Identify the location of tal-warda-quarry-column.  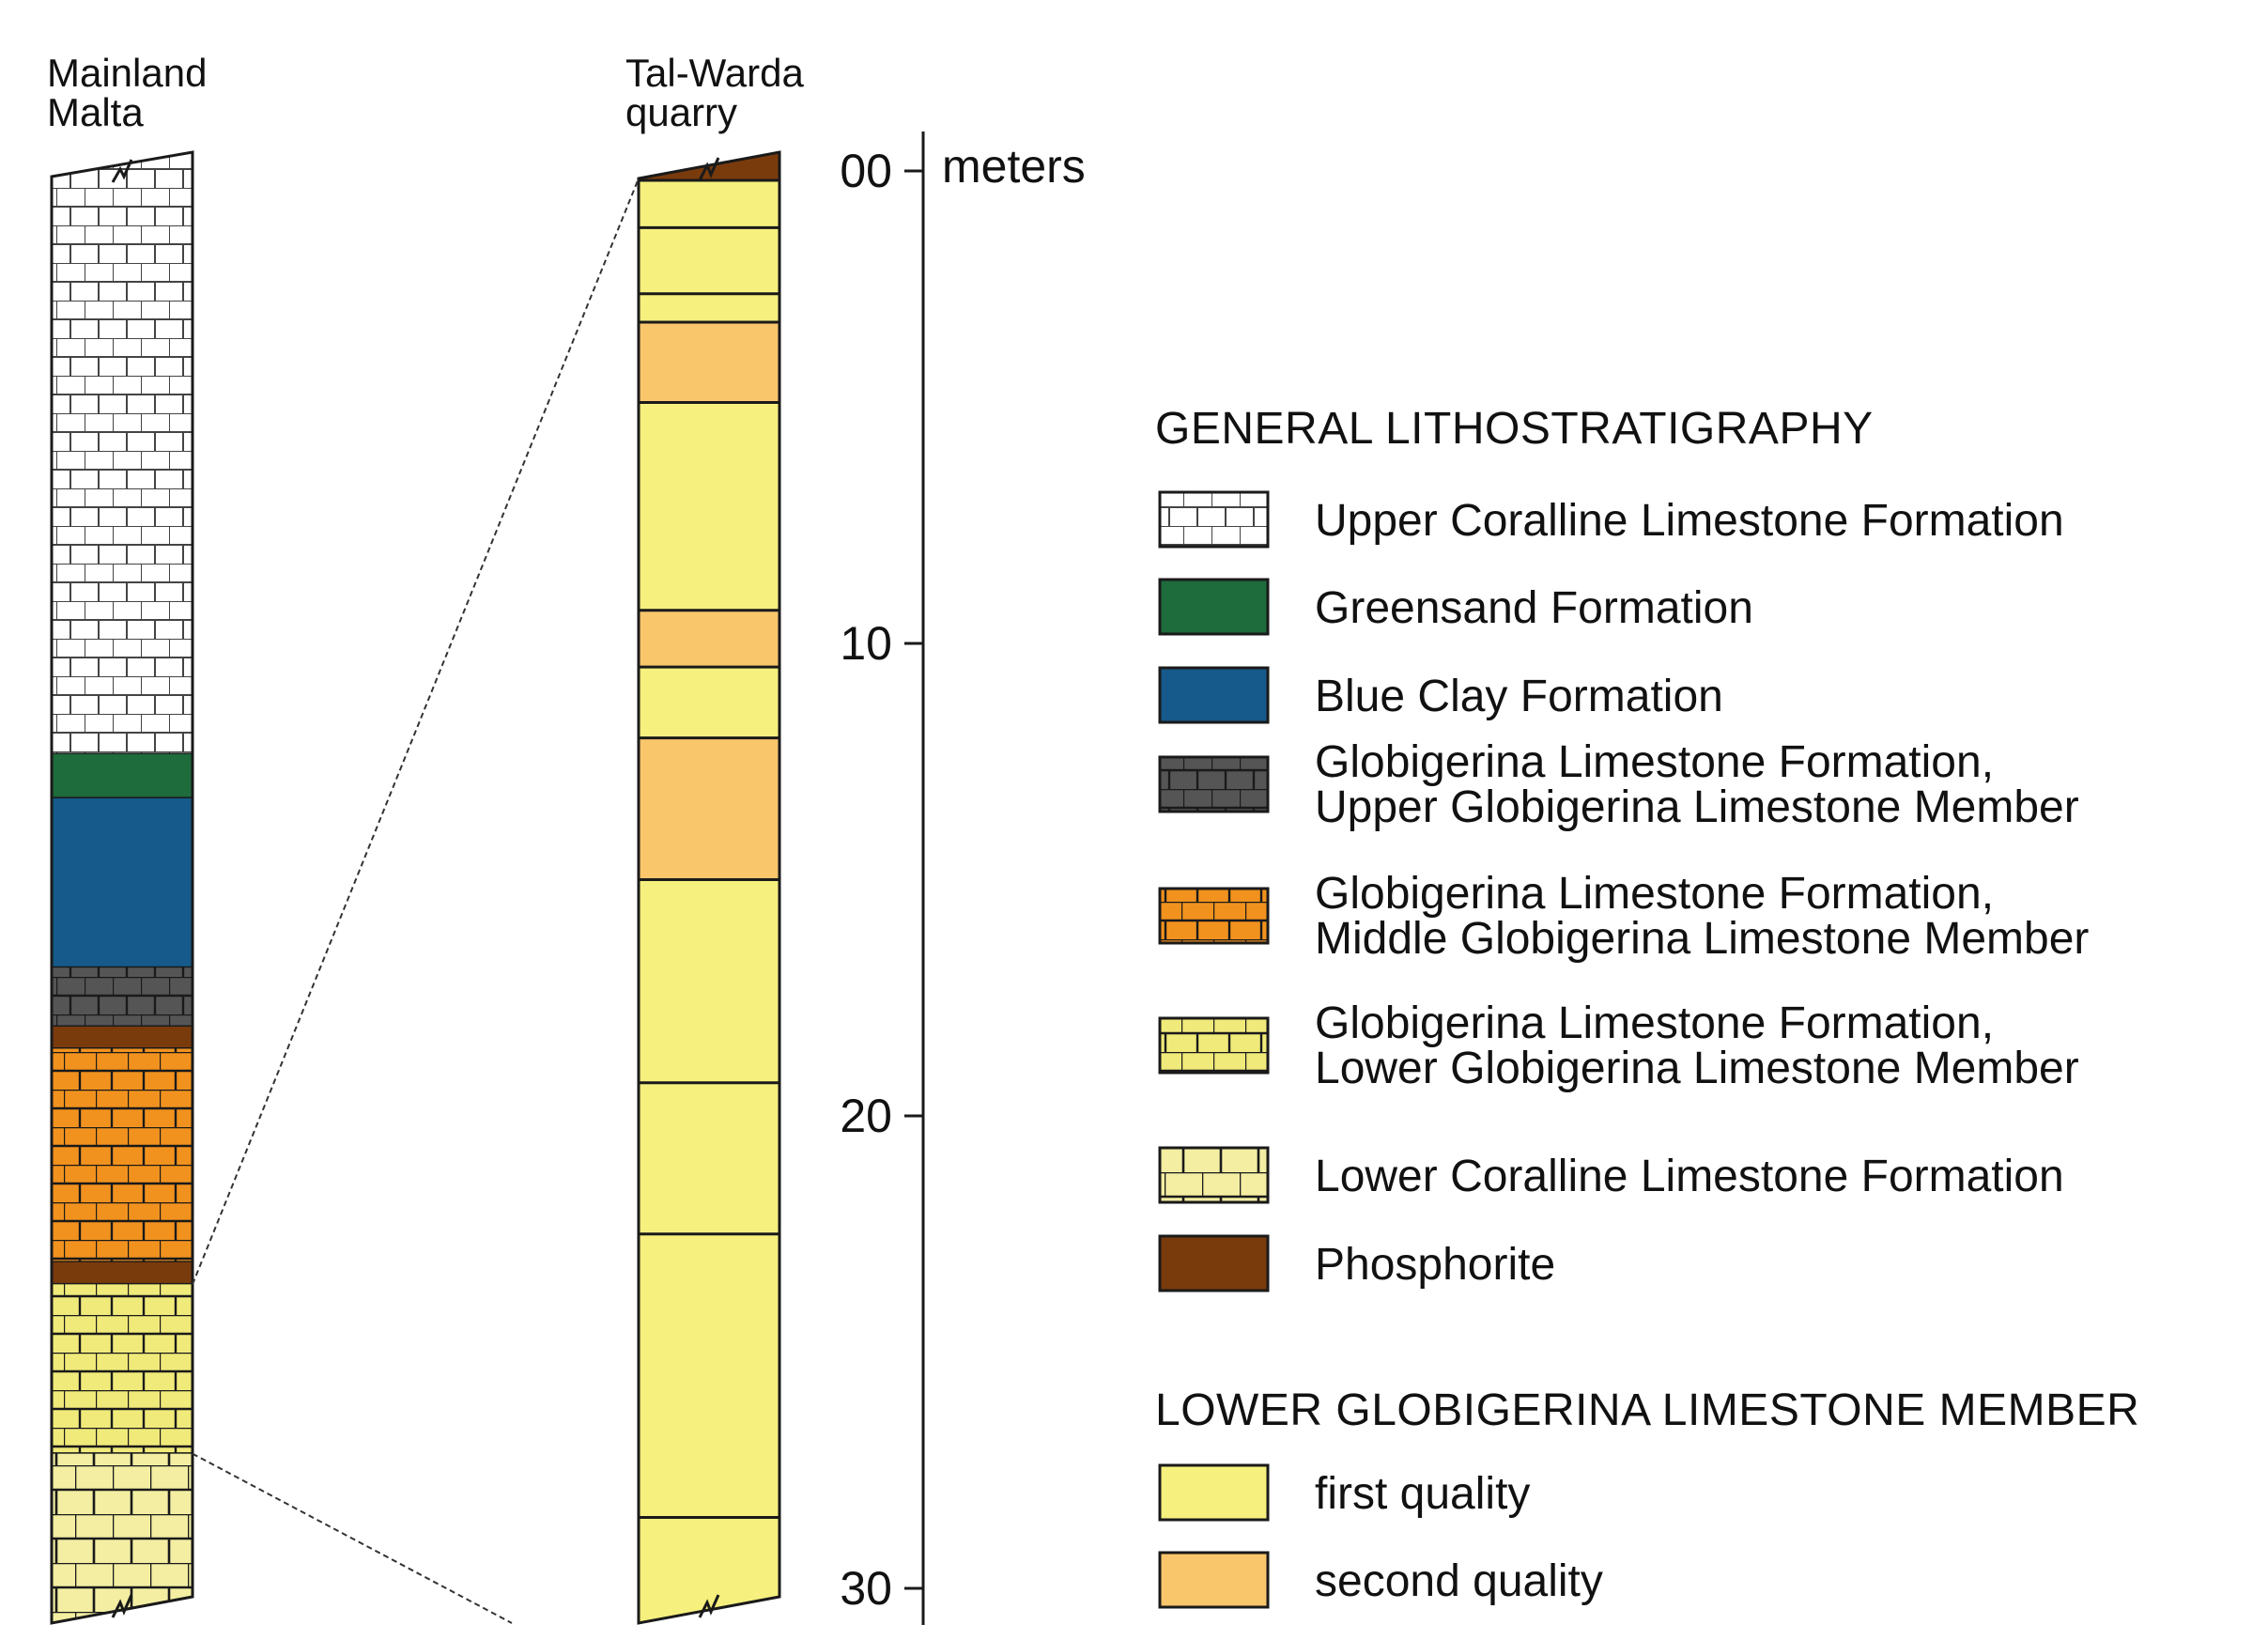
(709, 887).